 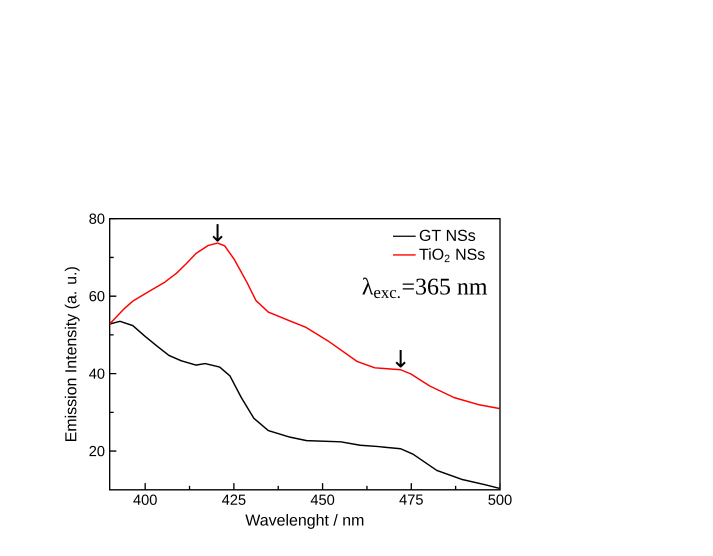 What do you see at coordinates (500, 499) in the screenshot?
I see `x-tick-label: 500` at bounding box center [500, 499].